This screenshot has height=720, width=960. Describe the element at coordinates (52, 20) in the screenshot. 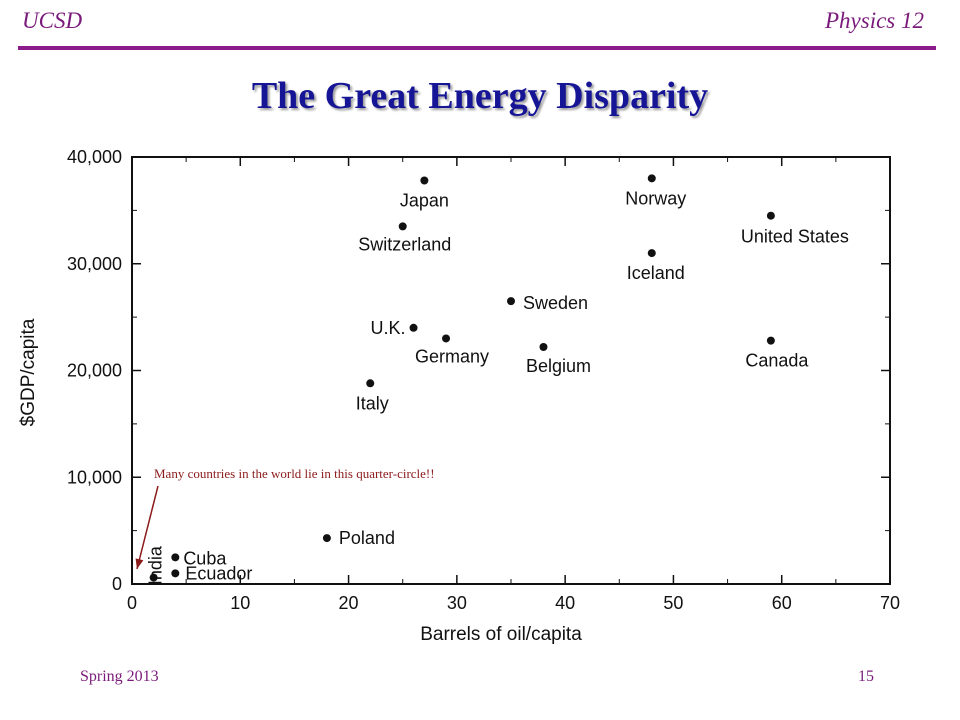

I see `header-school: UCSD` at that location.